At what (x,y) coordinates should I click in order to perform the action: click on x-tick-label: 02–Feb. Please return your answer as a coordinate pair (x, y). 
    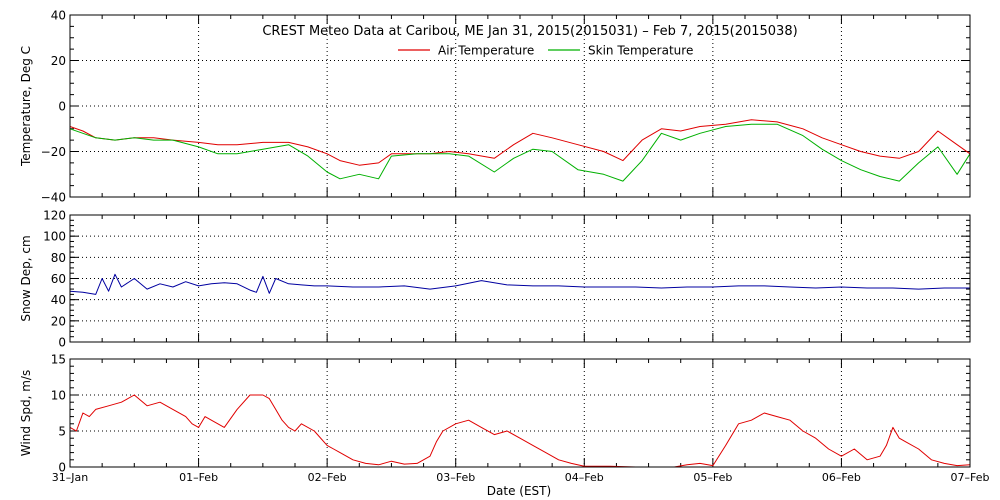
    Looking at the image, I should click on (327, 477).